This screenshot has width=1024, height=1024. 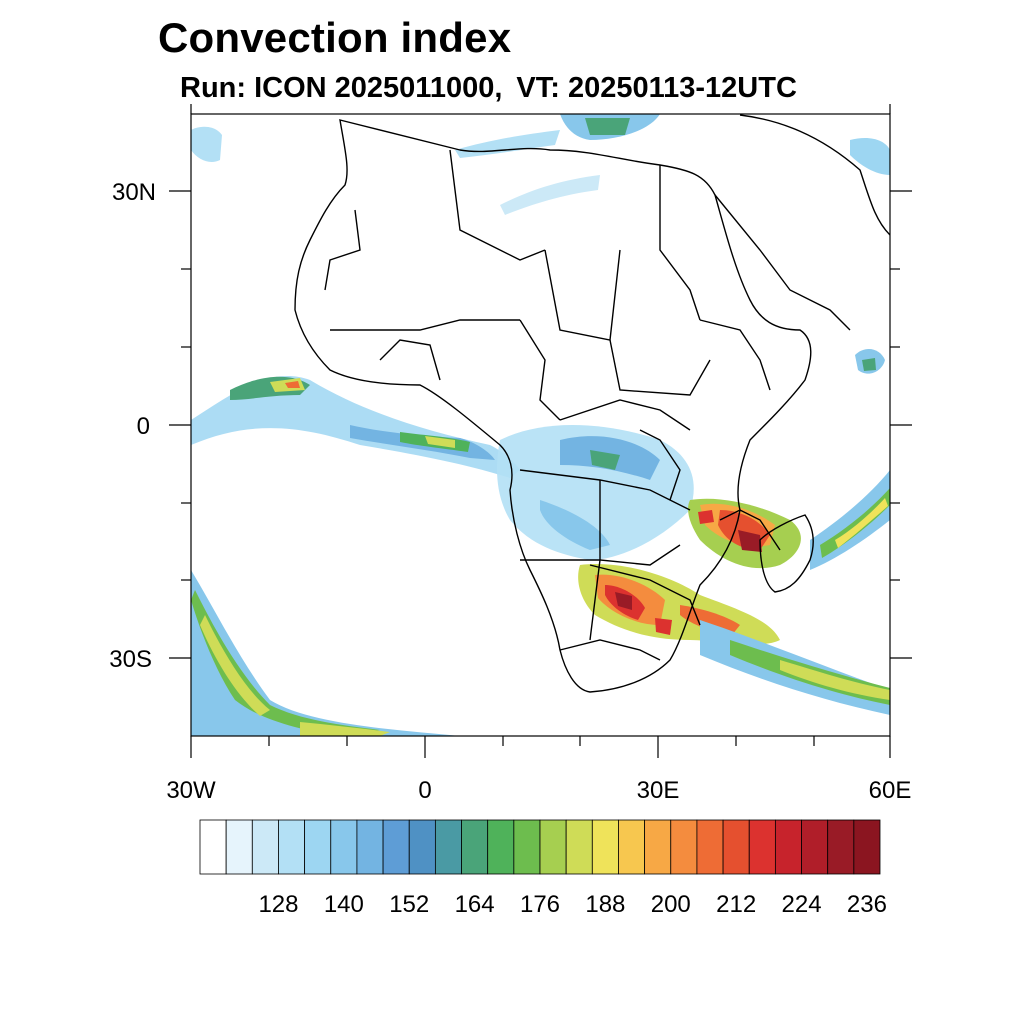 What do you see at coordinates (278, 904) in the screenshot?
I see `colorbar-label: 128` at bounding box center [278, 904].